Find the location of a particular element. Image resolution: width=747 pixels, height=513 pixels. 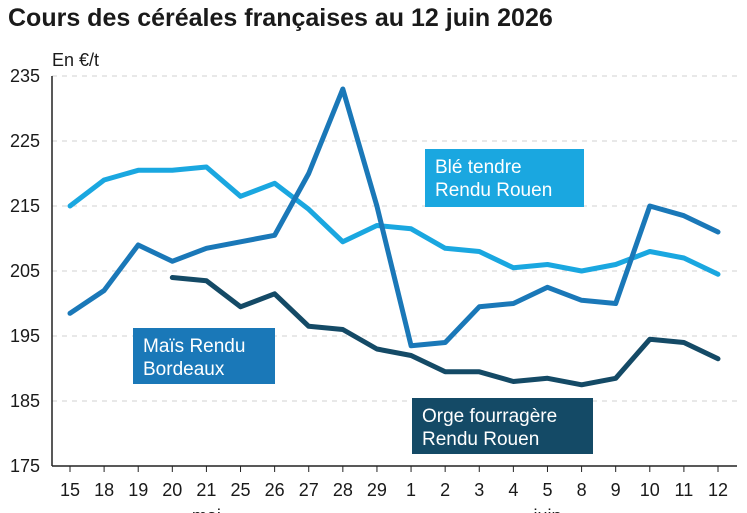

series-label-text: Bordeaux is located at coordinates (184, 369).